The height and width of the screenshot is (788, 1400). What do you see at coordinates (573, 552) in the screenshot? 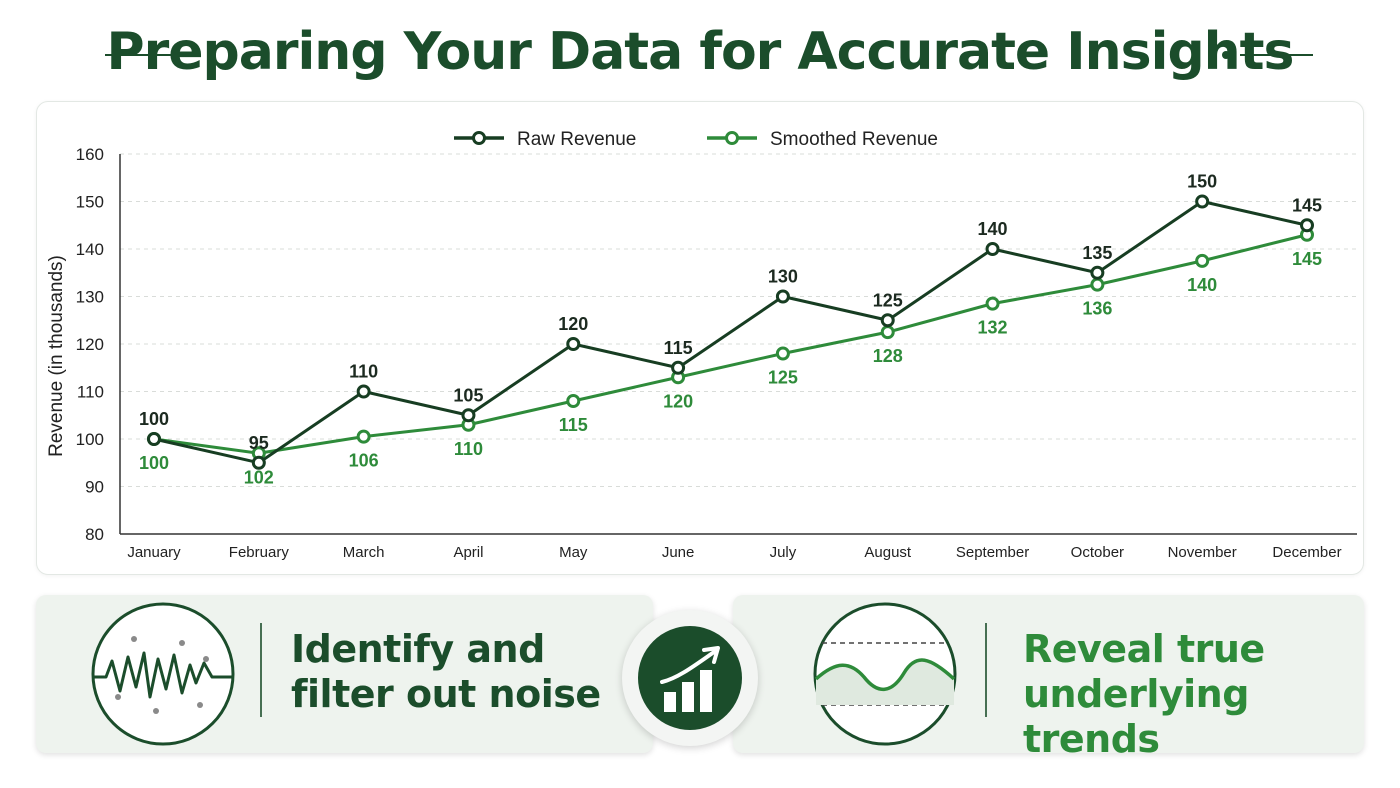
I see `x-tick-label: May` at bounding box center [573, 552].